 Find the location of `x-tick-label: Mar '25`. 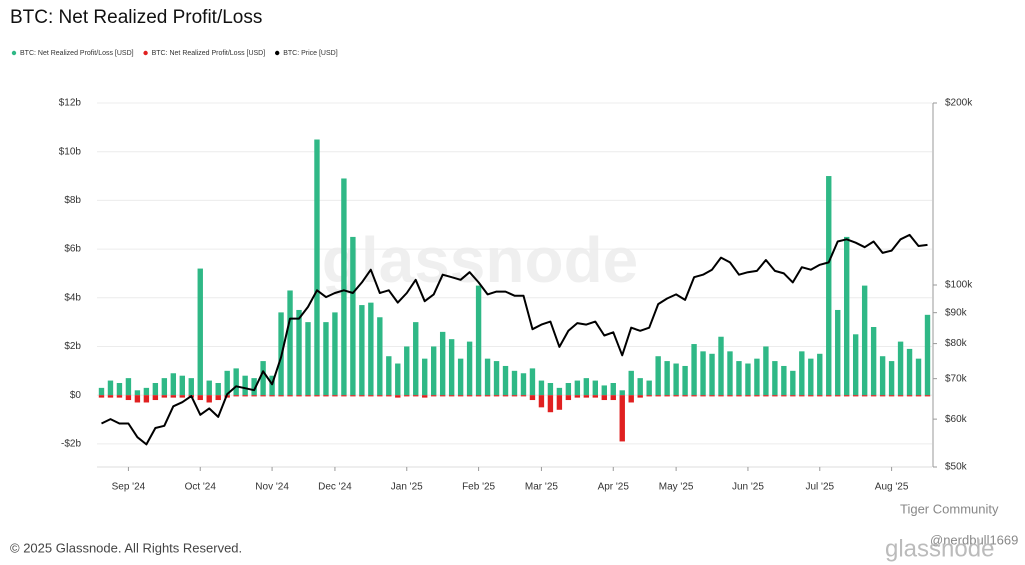

x-tick-label: Mar '25 is located at coordinates (541, 487).